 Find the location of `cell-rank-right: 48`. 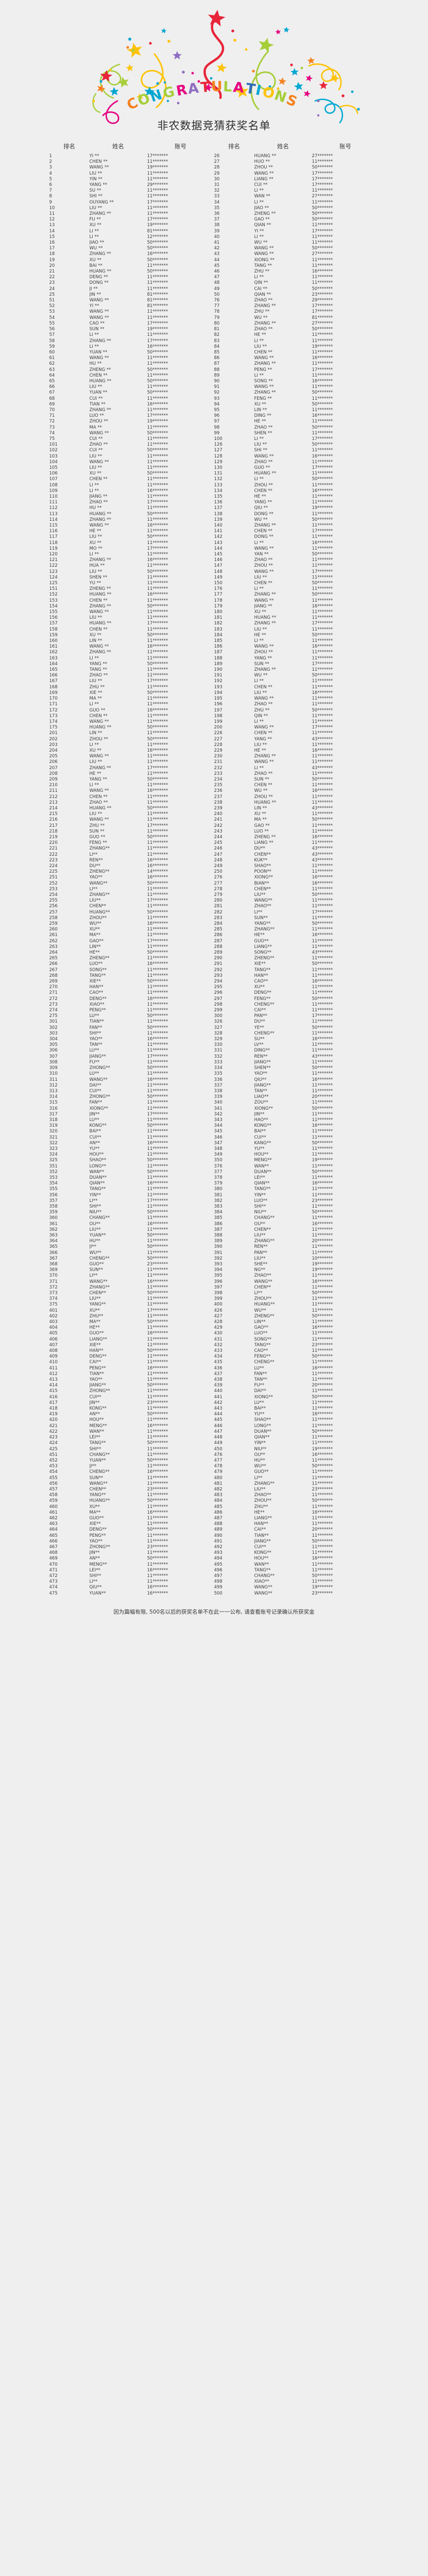

cell-rank-right: 48 is located at coordinates (217, 283).